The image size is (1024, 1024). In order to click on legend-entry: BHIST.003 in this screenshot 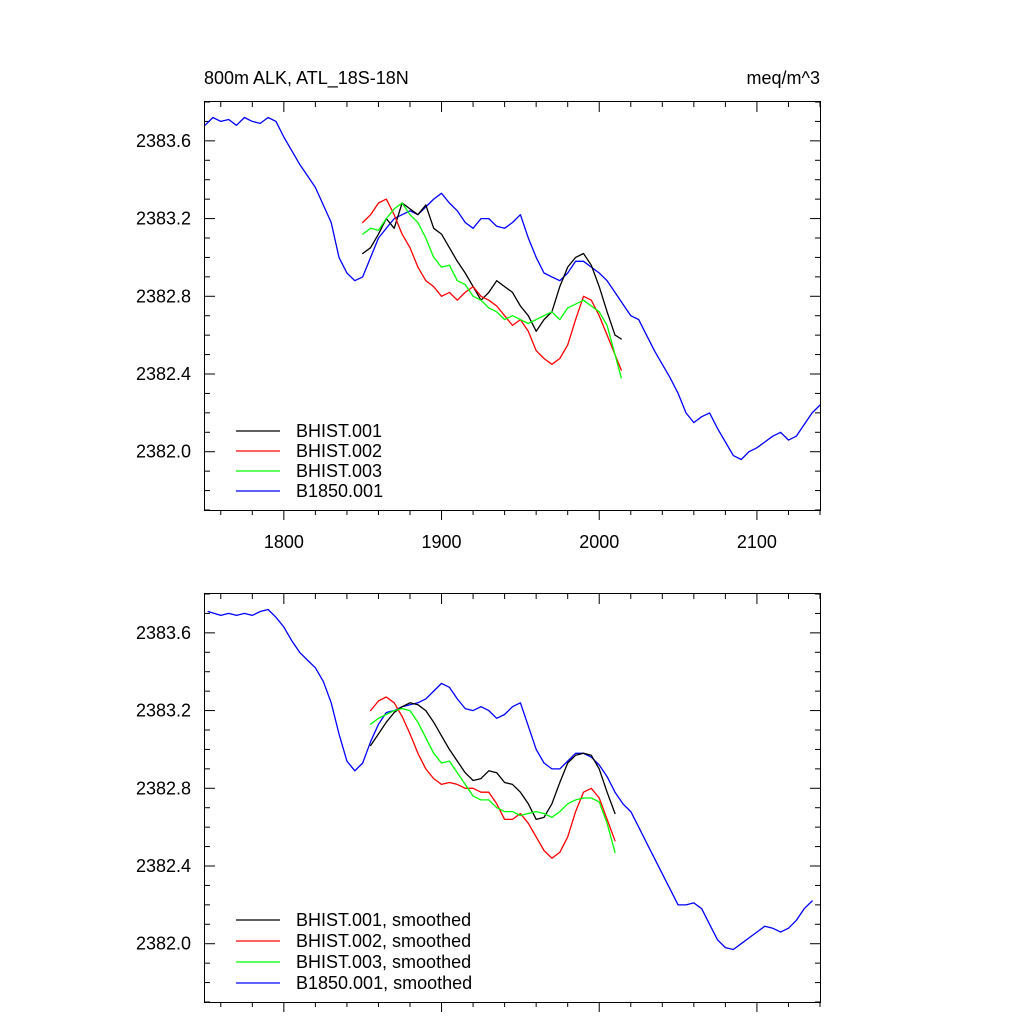, I will do `click(309, 471)`.